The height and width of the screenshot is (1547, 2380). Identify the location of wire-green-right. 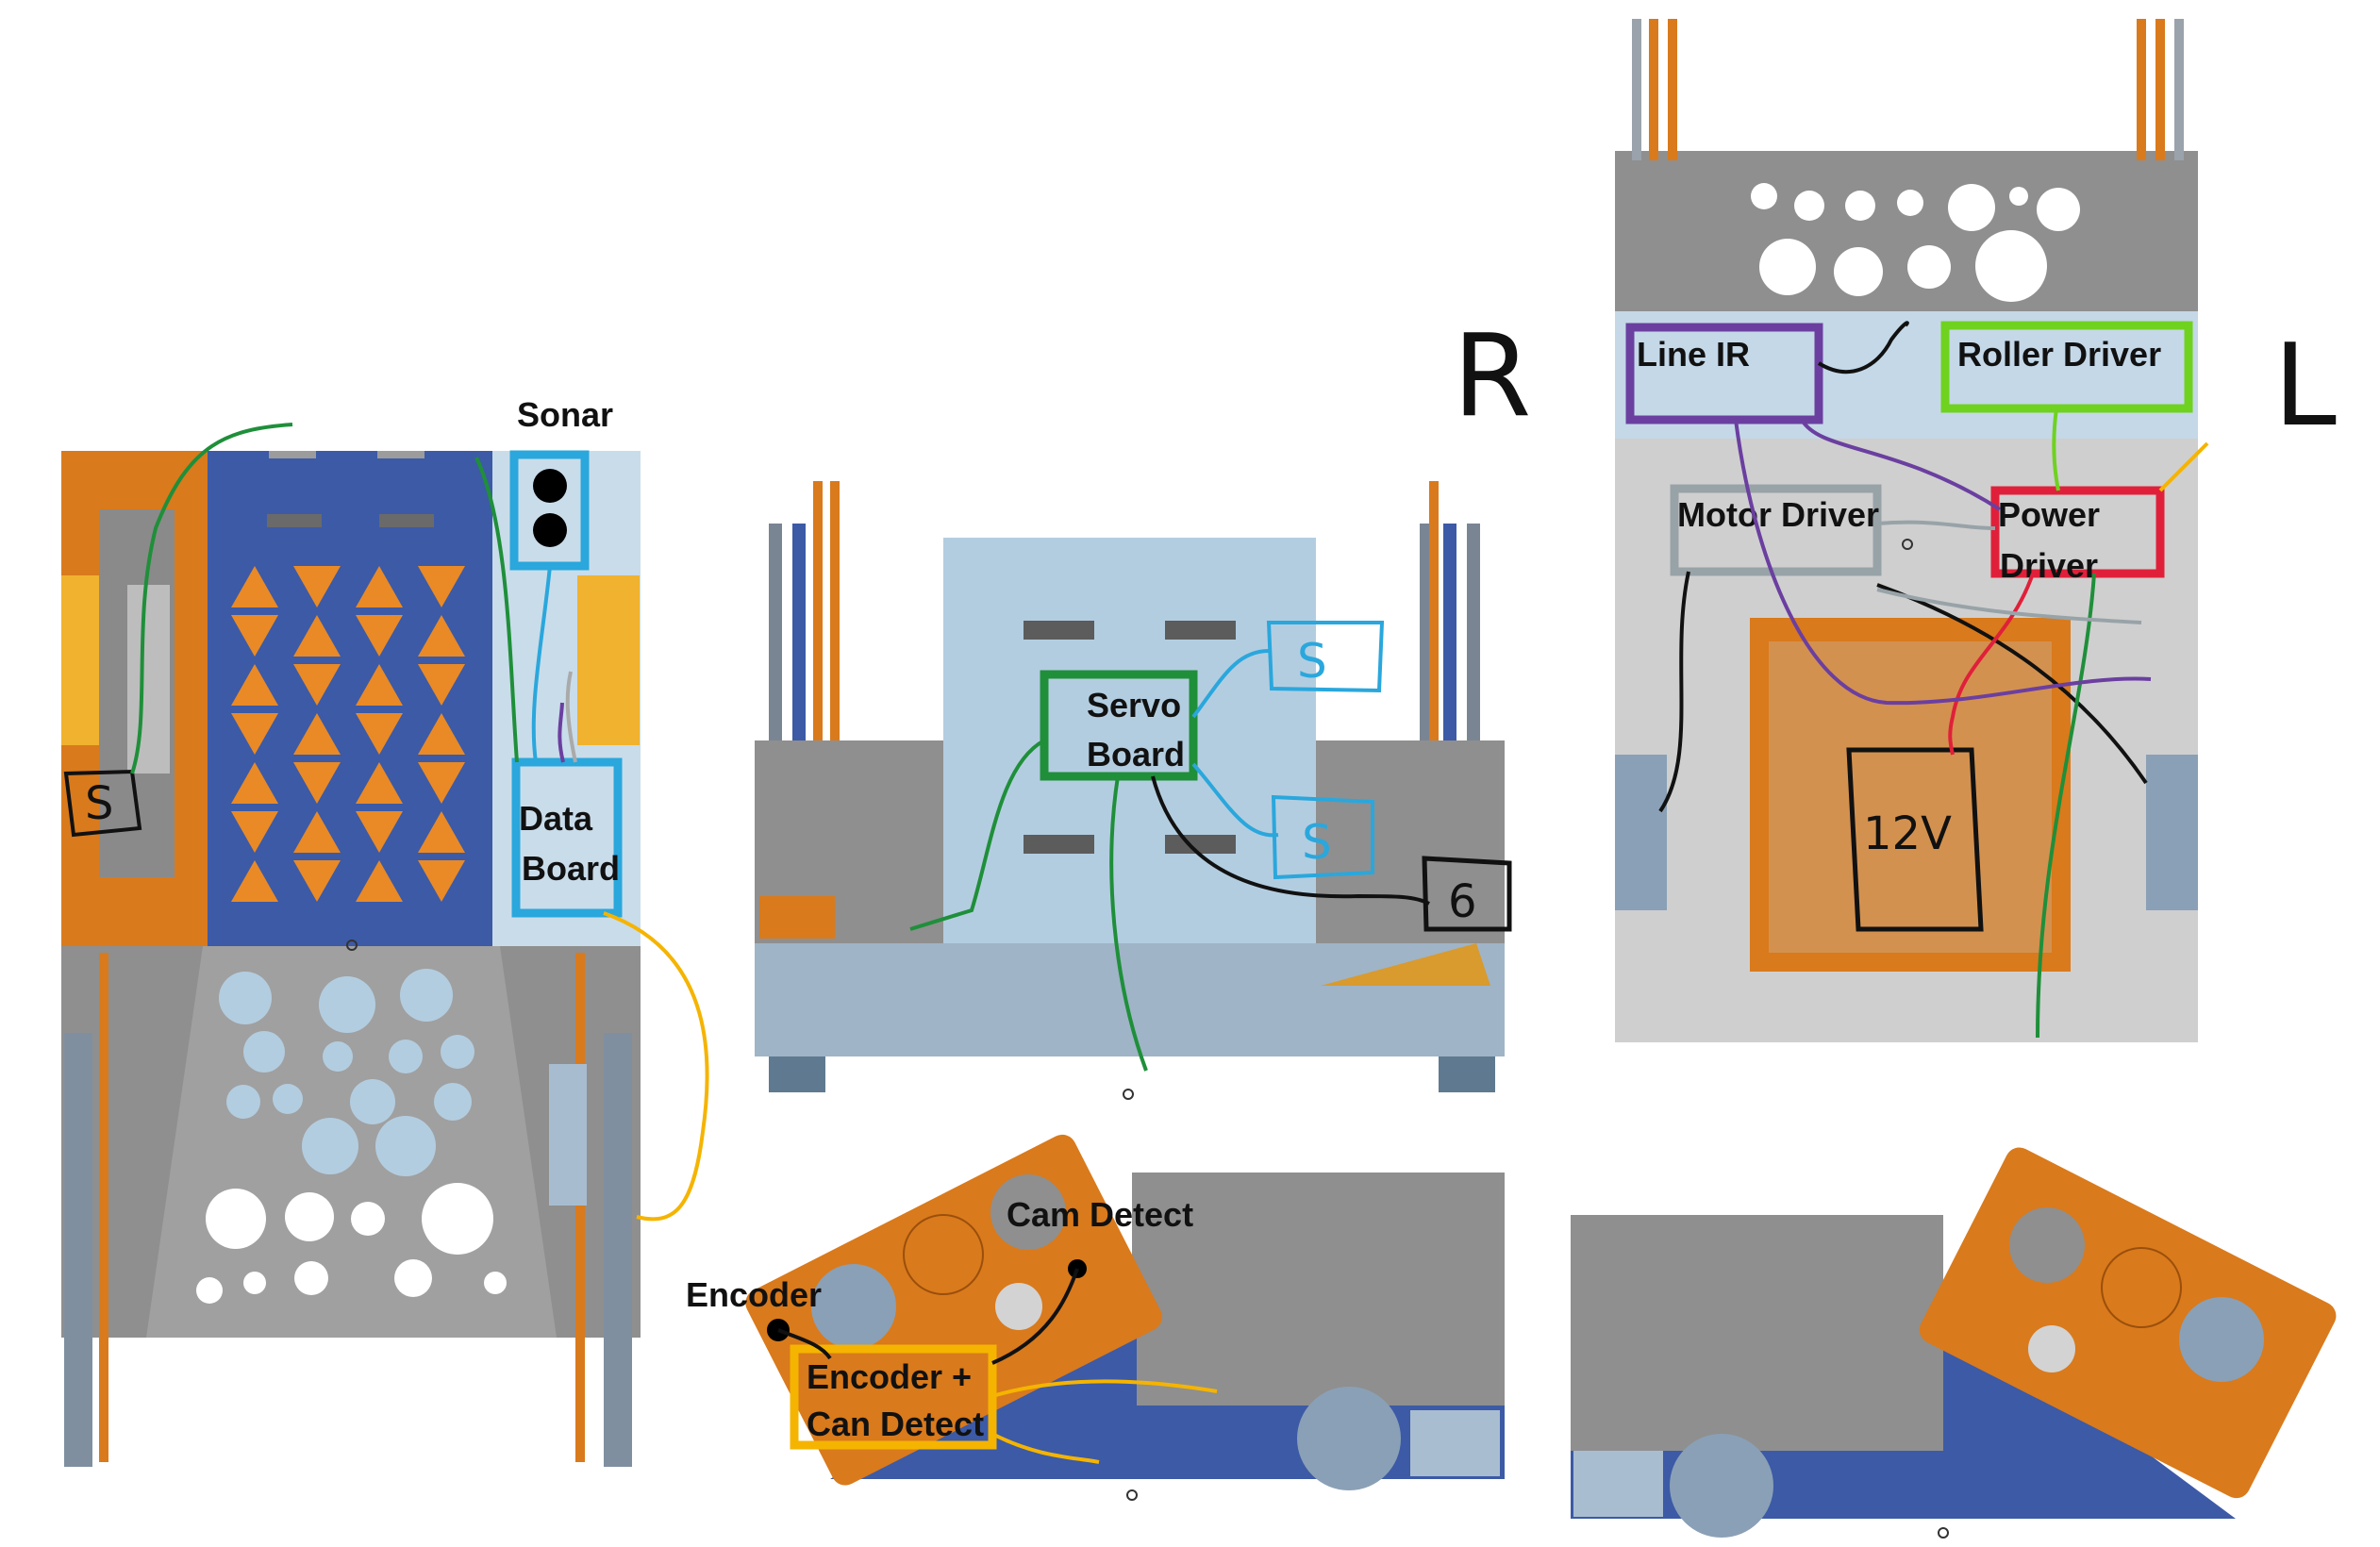
(496, 610).